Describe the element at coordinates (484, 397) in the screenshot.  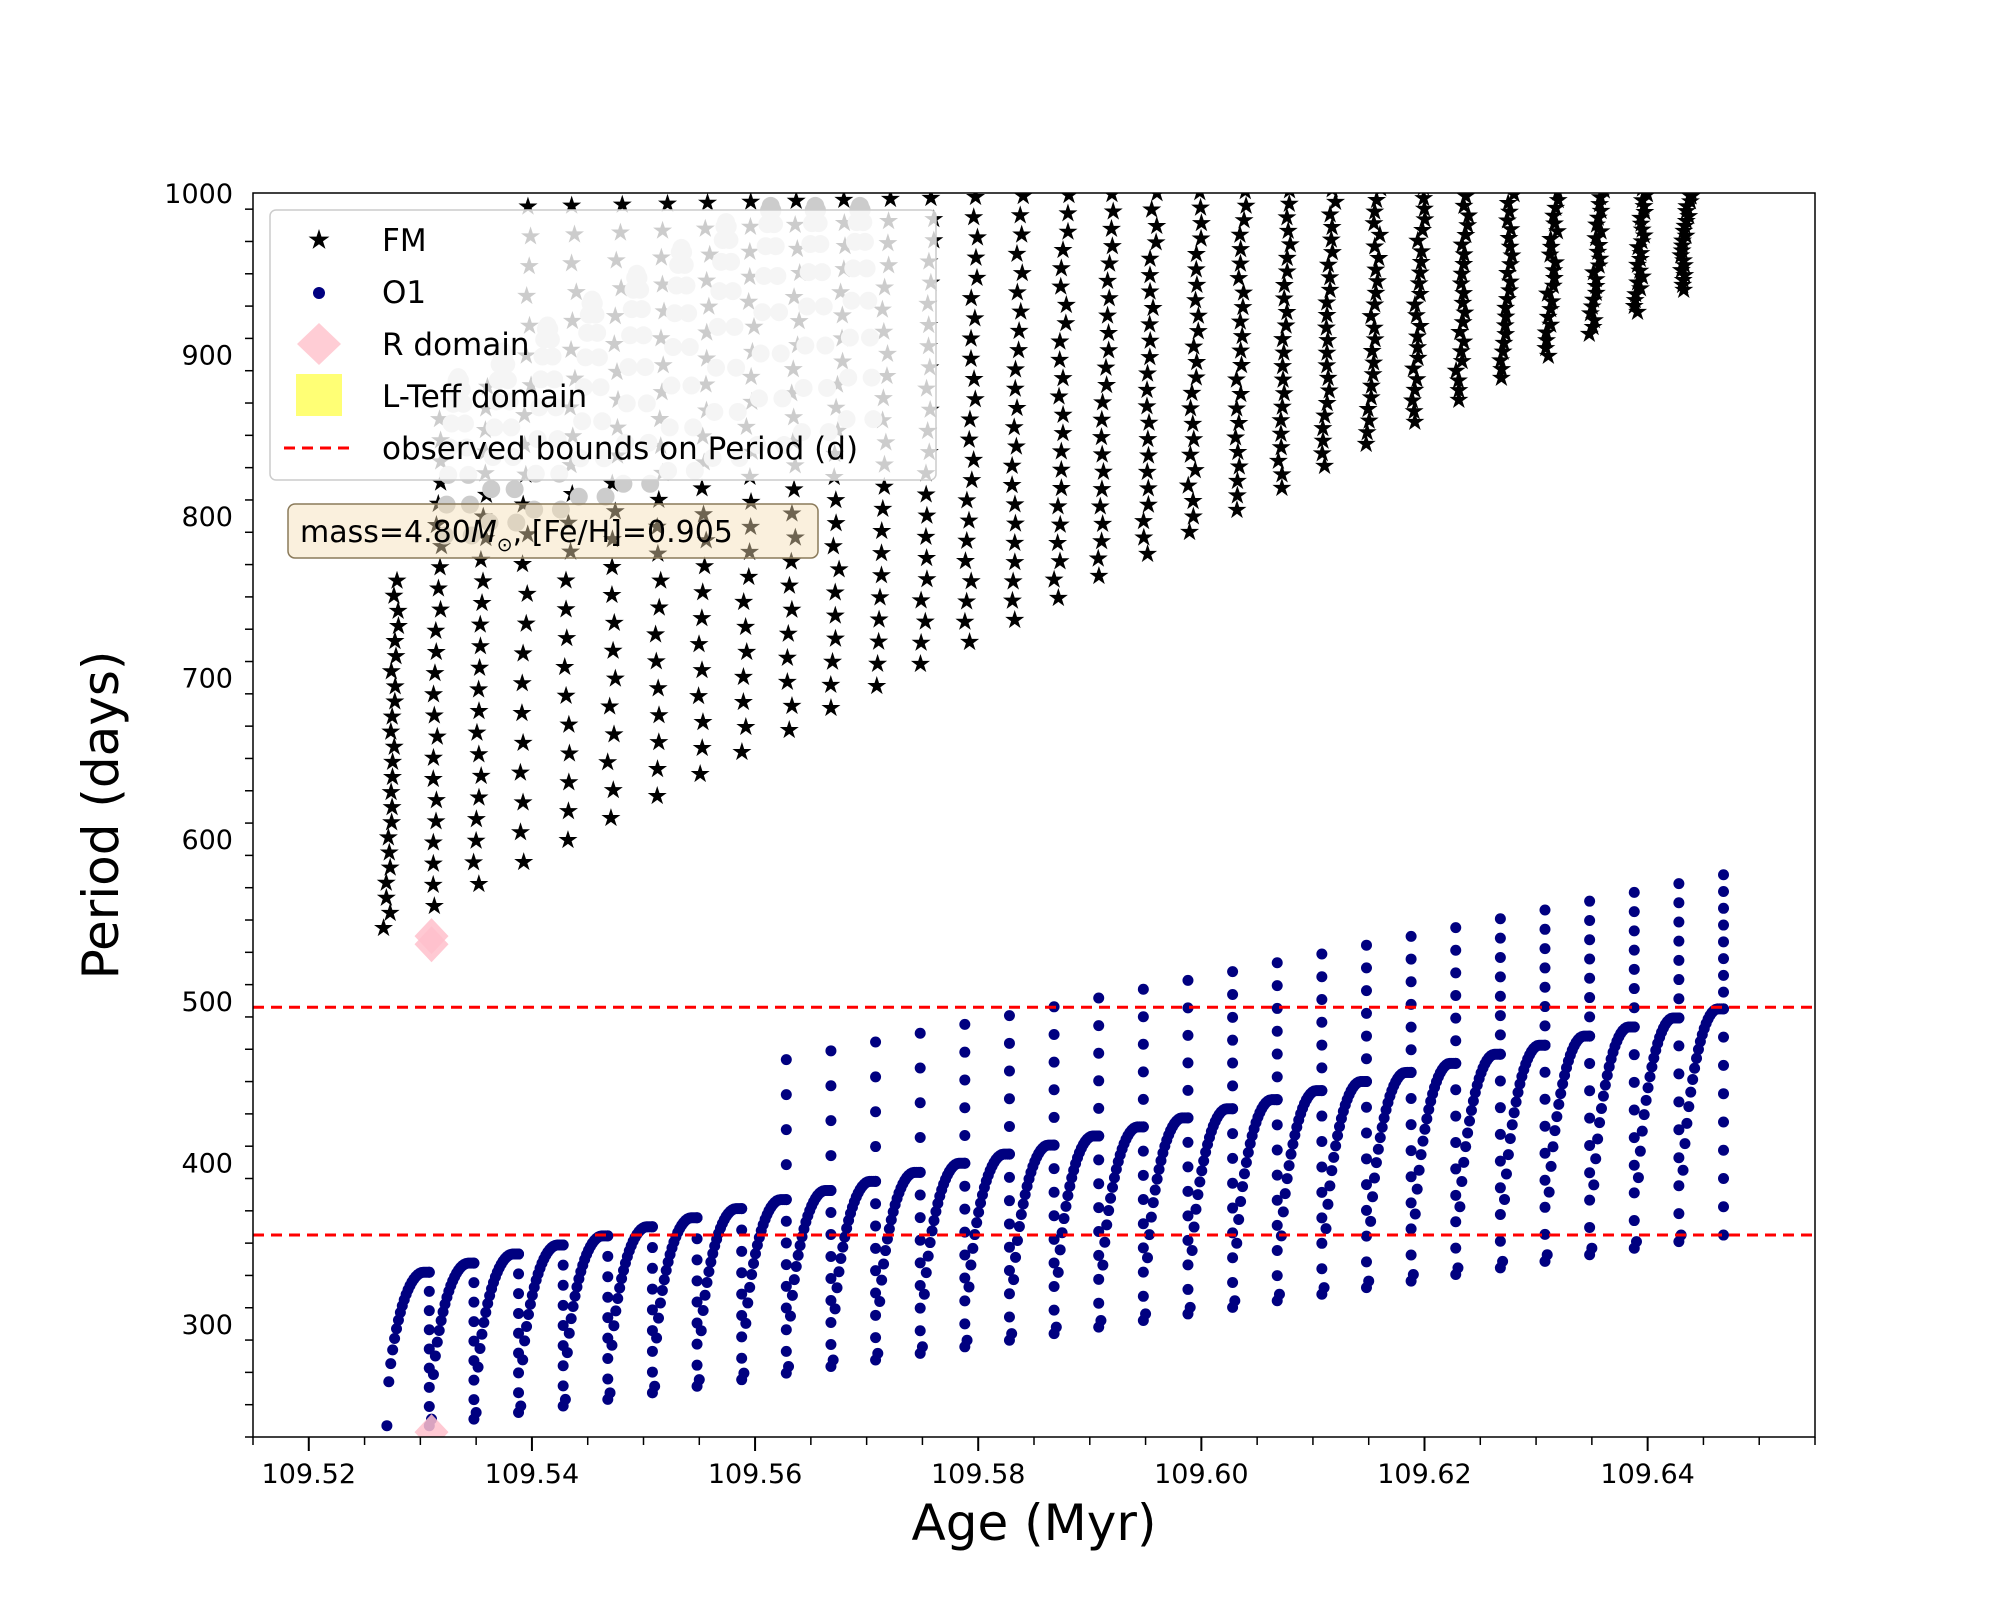
I see `legend-lteff-label: L-Teff domain` at that location.